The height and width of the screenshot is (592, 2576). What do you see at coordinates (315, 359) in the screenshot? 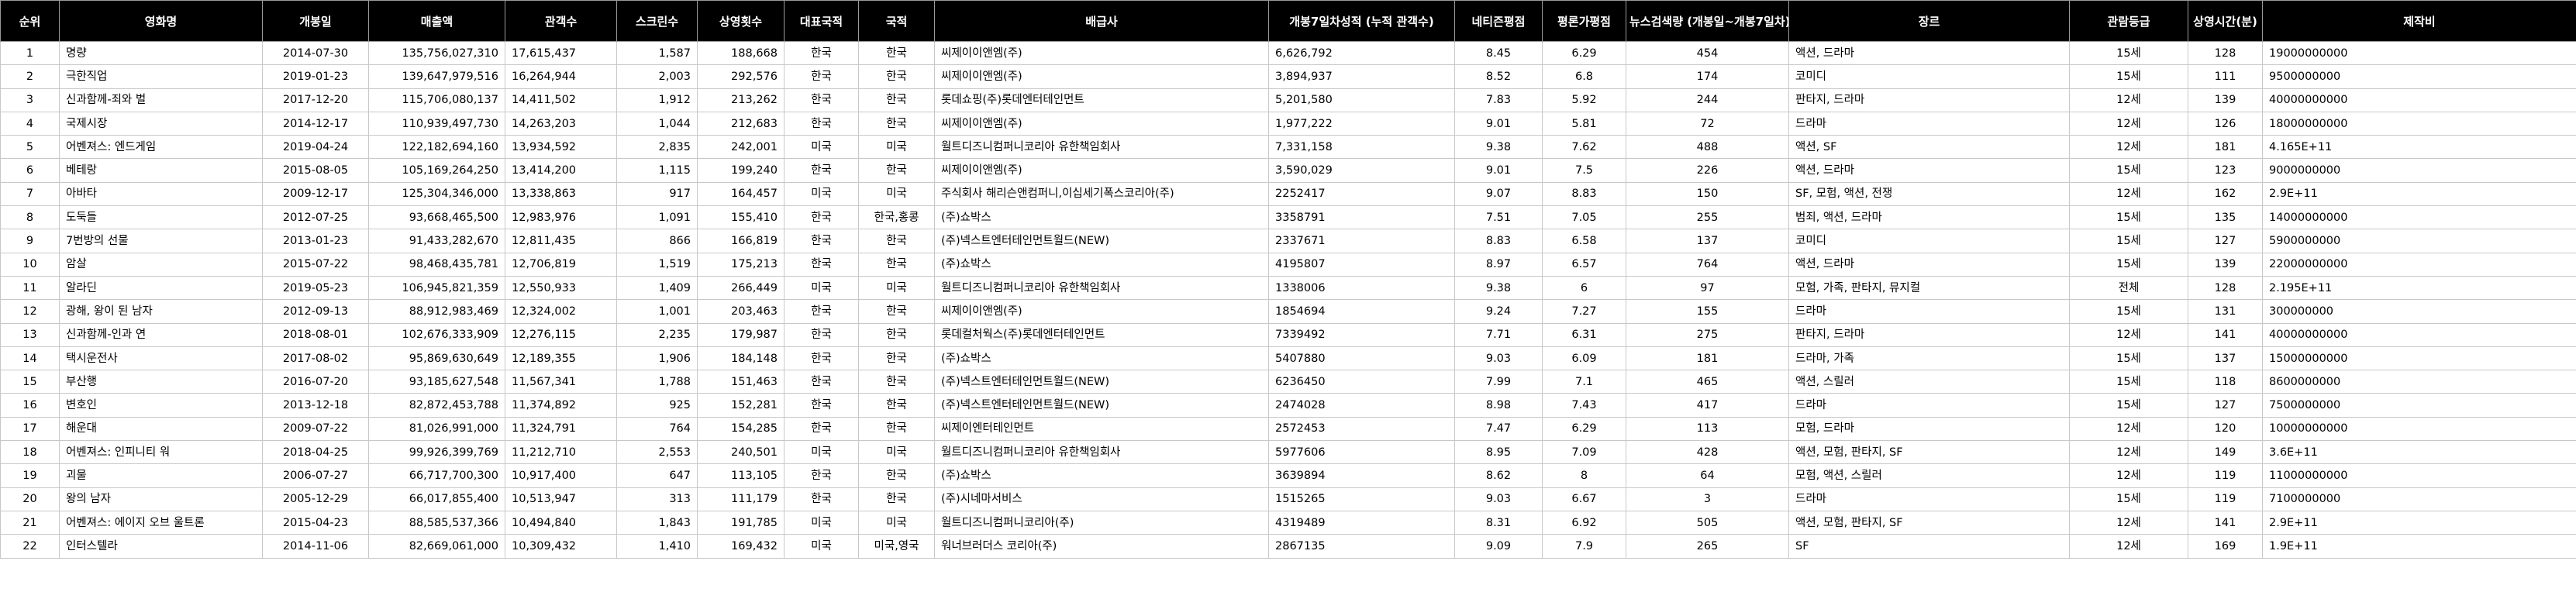
I see `cell-release-date: 2017-08-02` at bounding box center [315, 359].